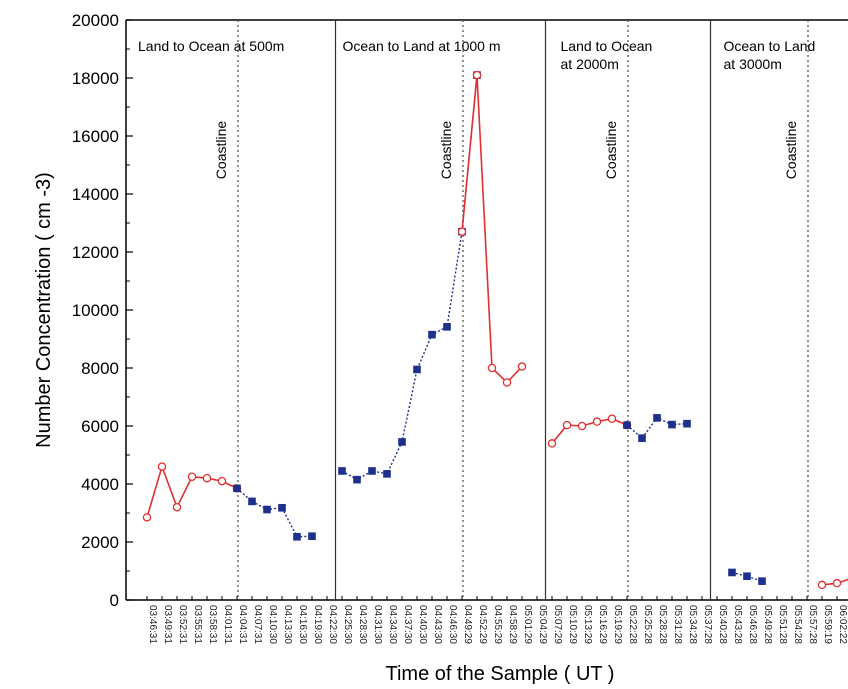 The height and width of the screenshot is (689, 848). I want to click on panel-label: Land to Ocean at 500m, so click(211, 46).